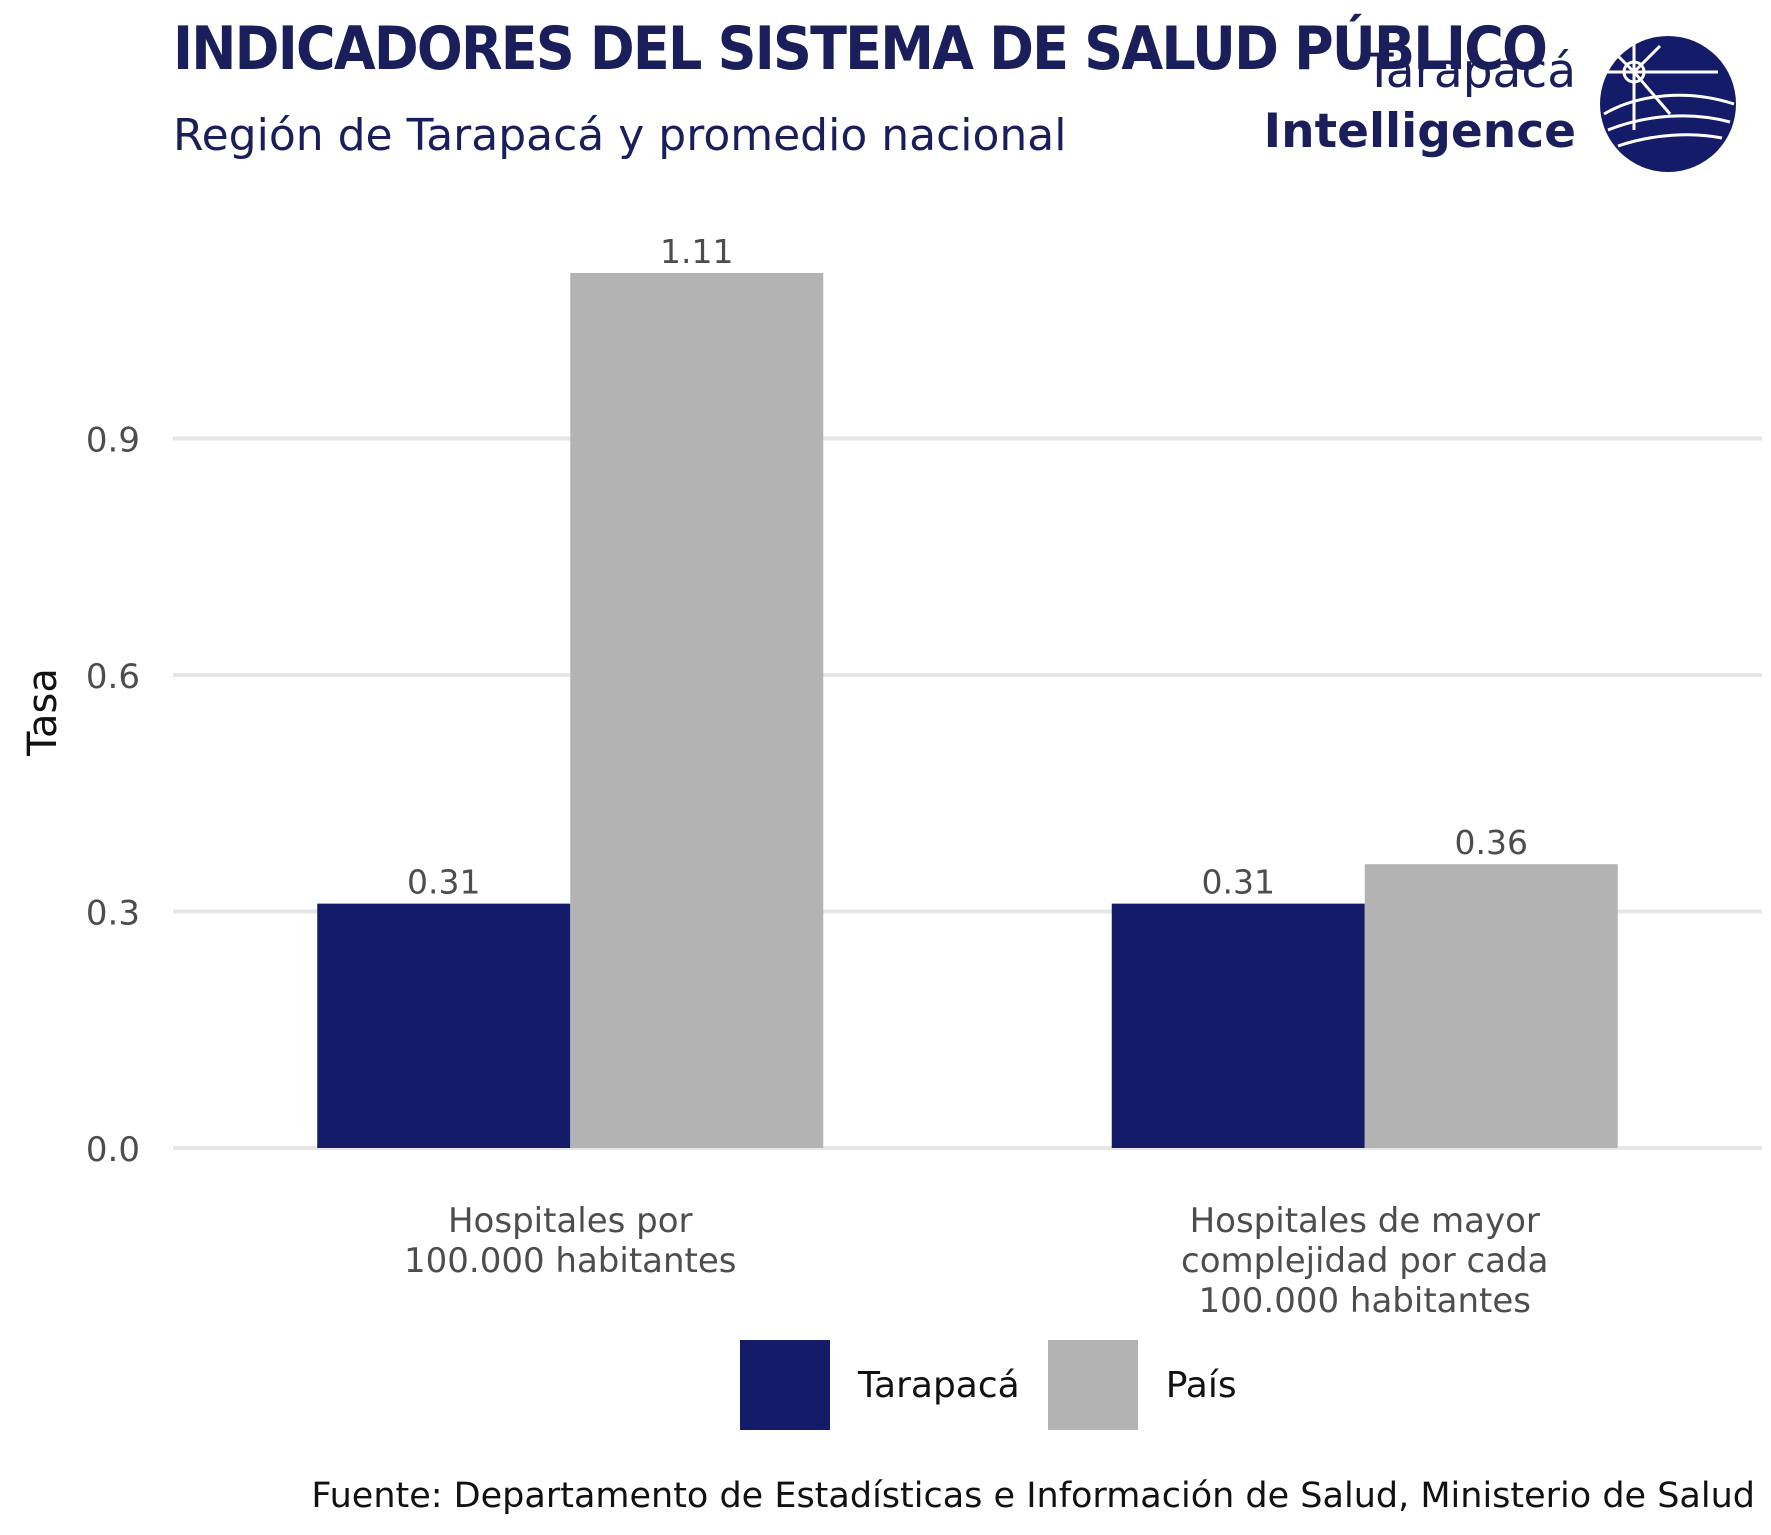 This screenshot has height=1535, width=1771. What do you see at coordinates (1491, 842) in the screenshot?
I see `bar-value-label: 0.36` at bounding box center [1491, 842].